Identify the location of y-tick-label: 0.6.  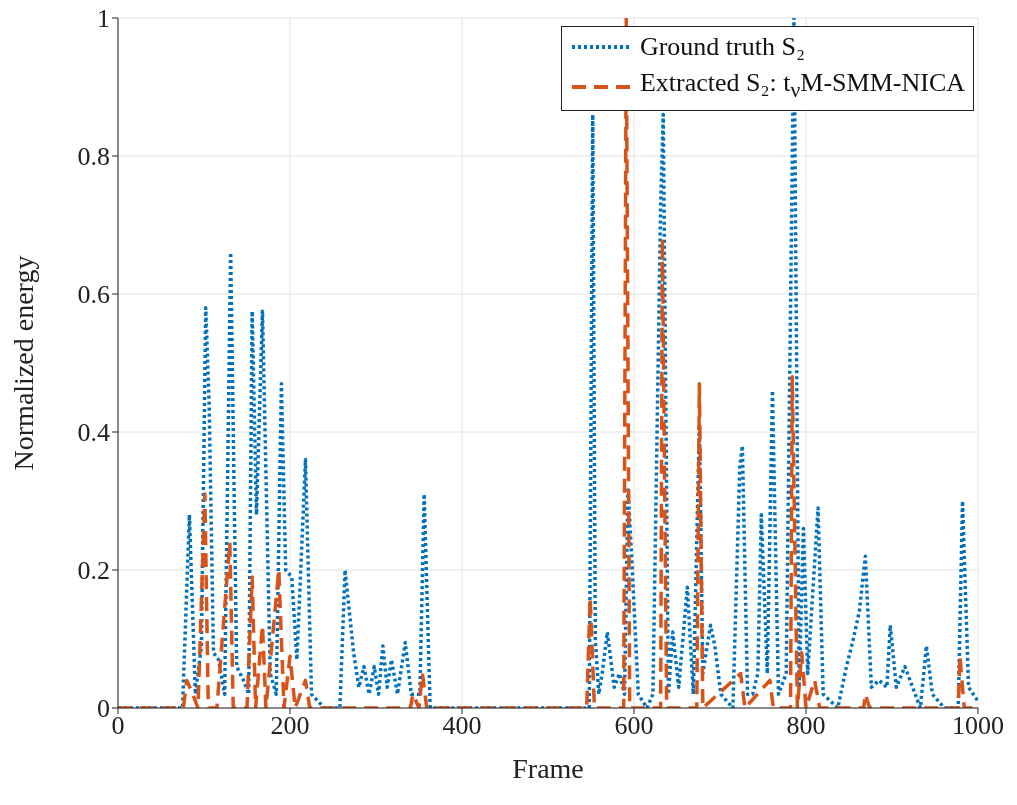
(93, 295).